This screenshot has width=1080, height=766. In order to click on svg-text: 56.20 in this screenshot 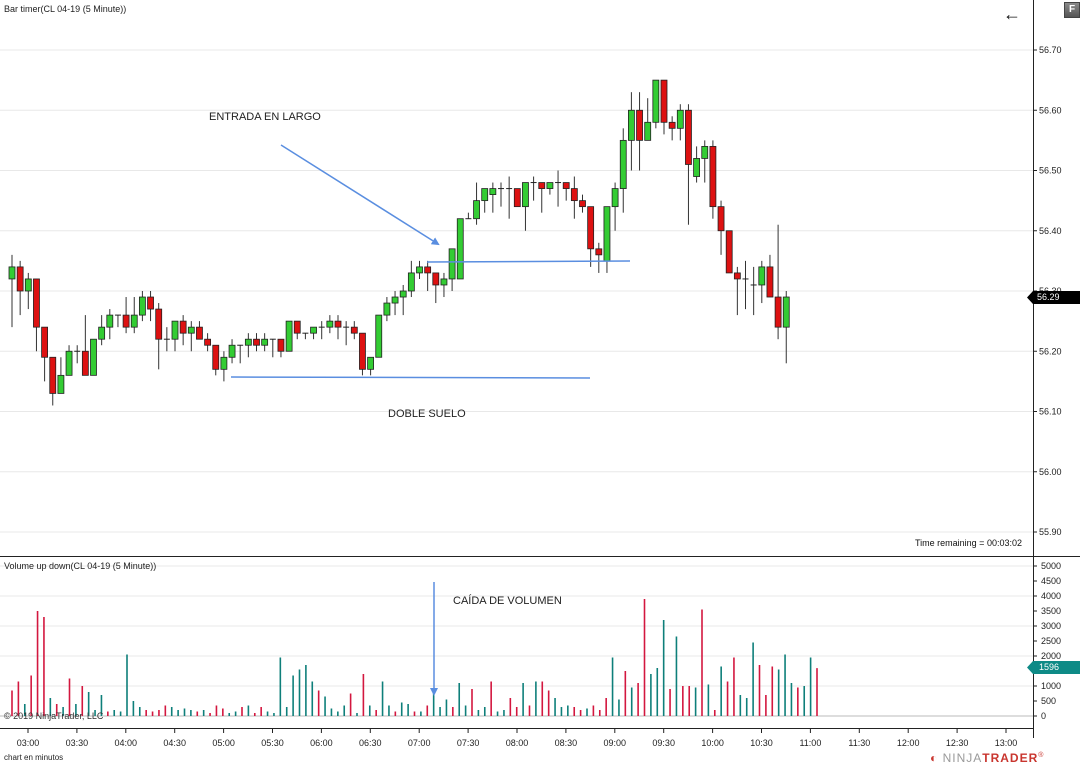, I will do `click(1050, 351)`.